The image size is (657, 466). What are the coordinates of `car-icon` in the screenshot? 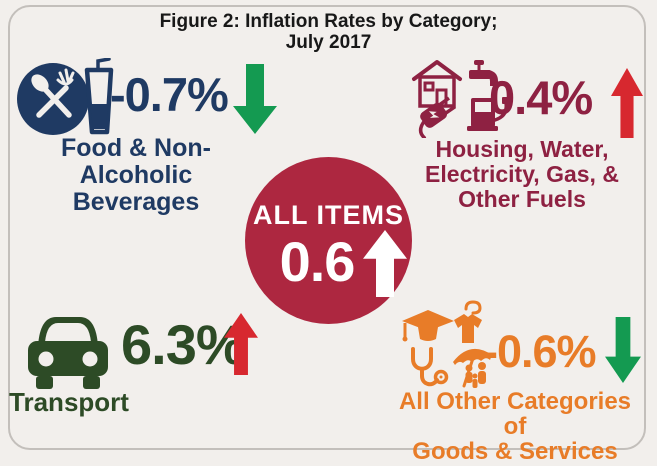 It's located at (68, 353).